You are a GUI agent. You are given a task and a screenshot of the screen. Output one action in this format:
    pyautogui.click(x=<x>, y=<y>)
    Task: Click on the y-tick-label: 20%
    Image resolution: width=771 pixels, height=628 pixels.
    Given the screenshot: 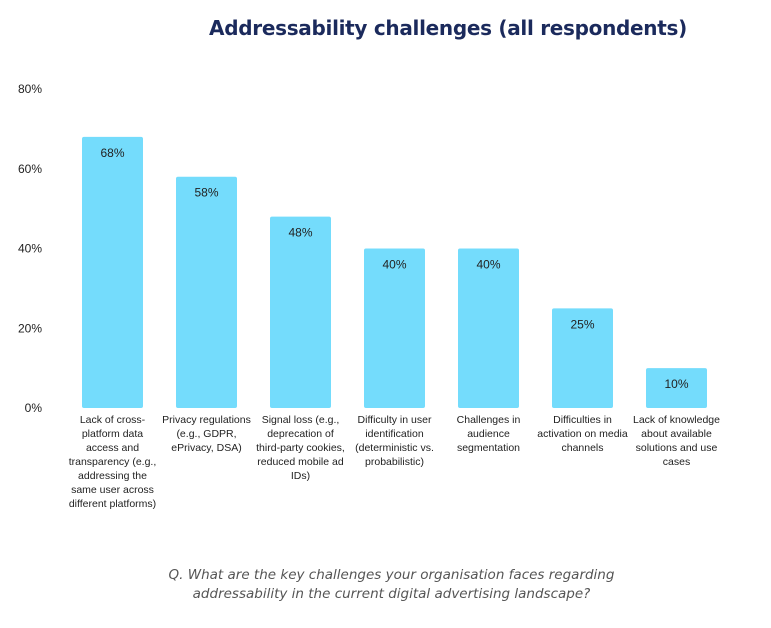 What is the action you would take?
    pyautogui.click(x=30, y=328)
    